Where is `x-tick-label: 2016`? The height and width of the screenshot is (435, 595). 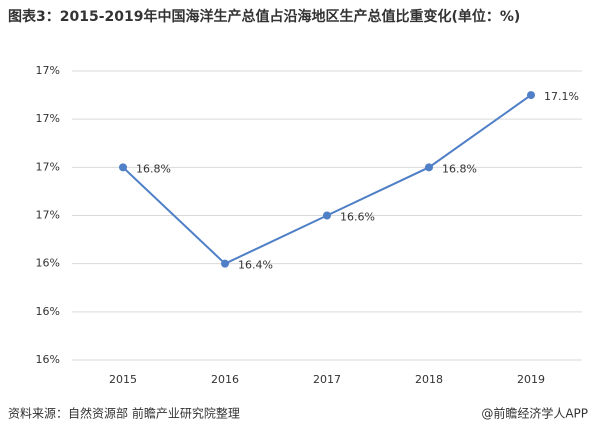
x-tick-label: 2016 is located at coordinates (225, 379).